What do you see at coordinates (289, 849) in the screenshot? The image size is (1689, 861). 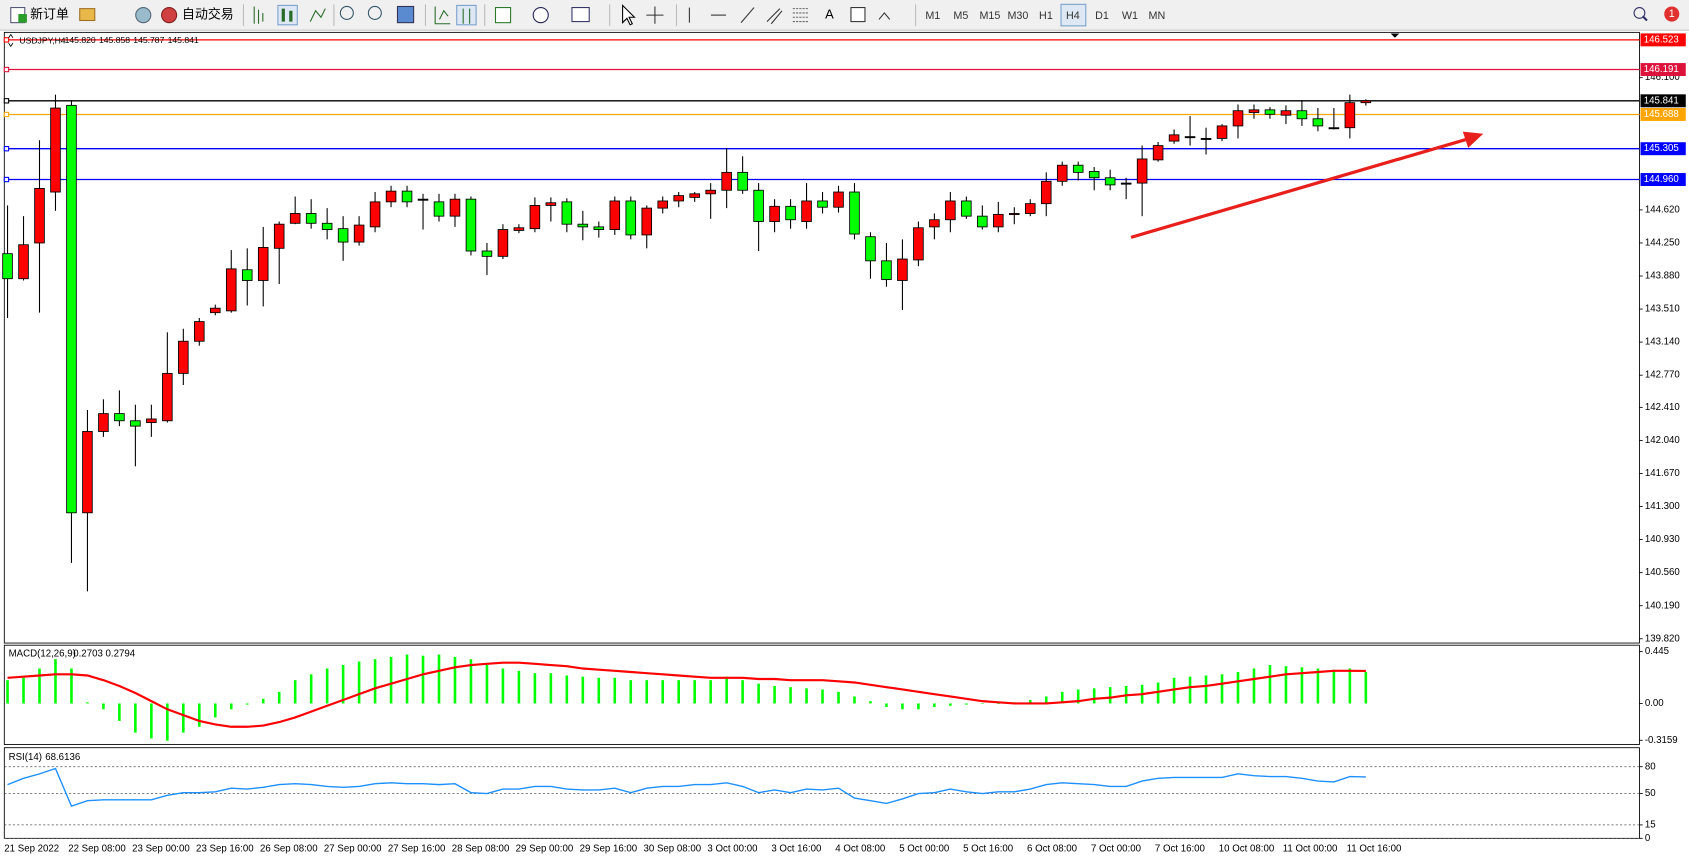 I see `x-tick-label: 26 Sep 08:00` at bounding box center [289, 849].